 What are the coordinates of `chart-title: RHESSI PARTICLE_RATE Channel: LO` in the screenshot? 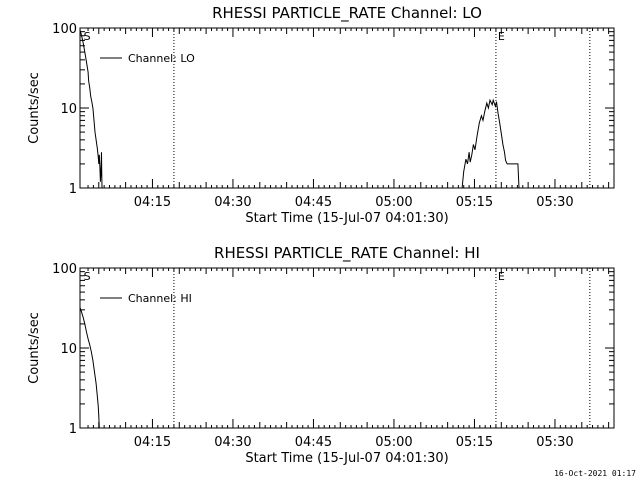 It's located at (347, 13).